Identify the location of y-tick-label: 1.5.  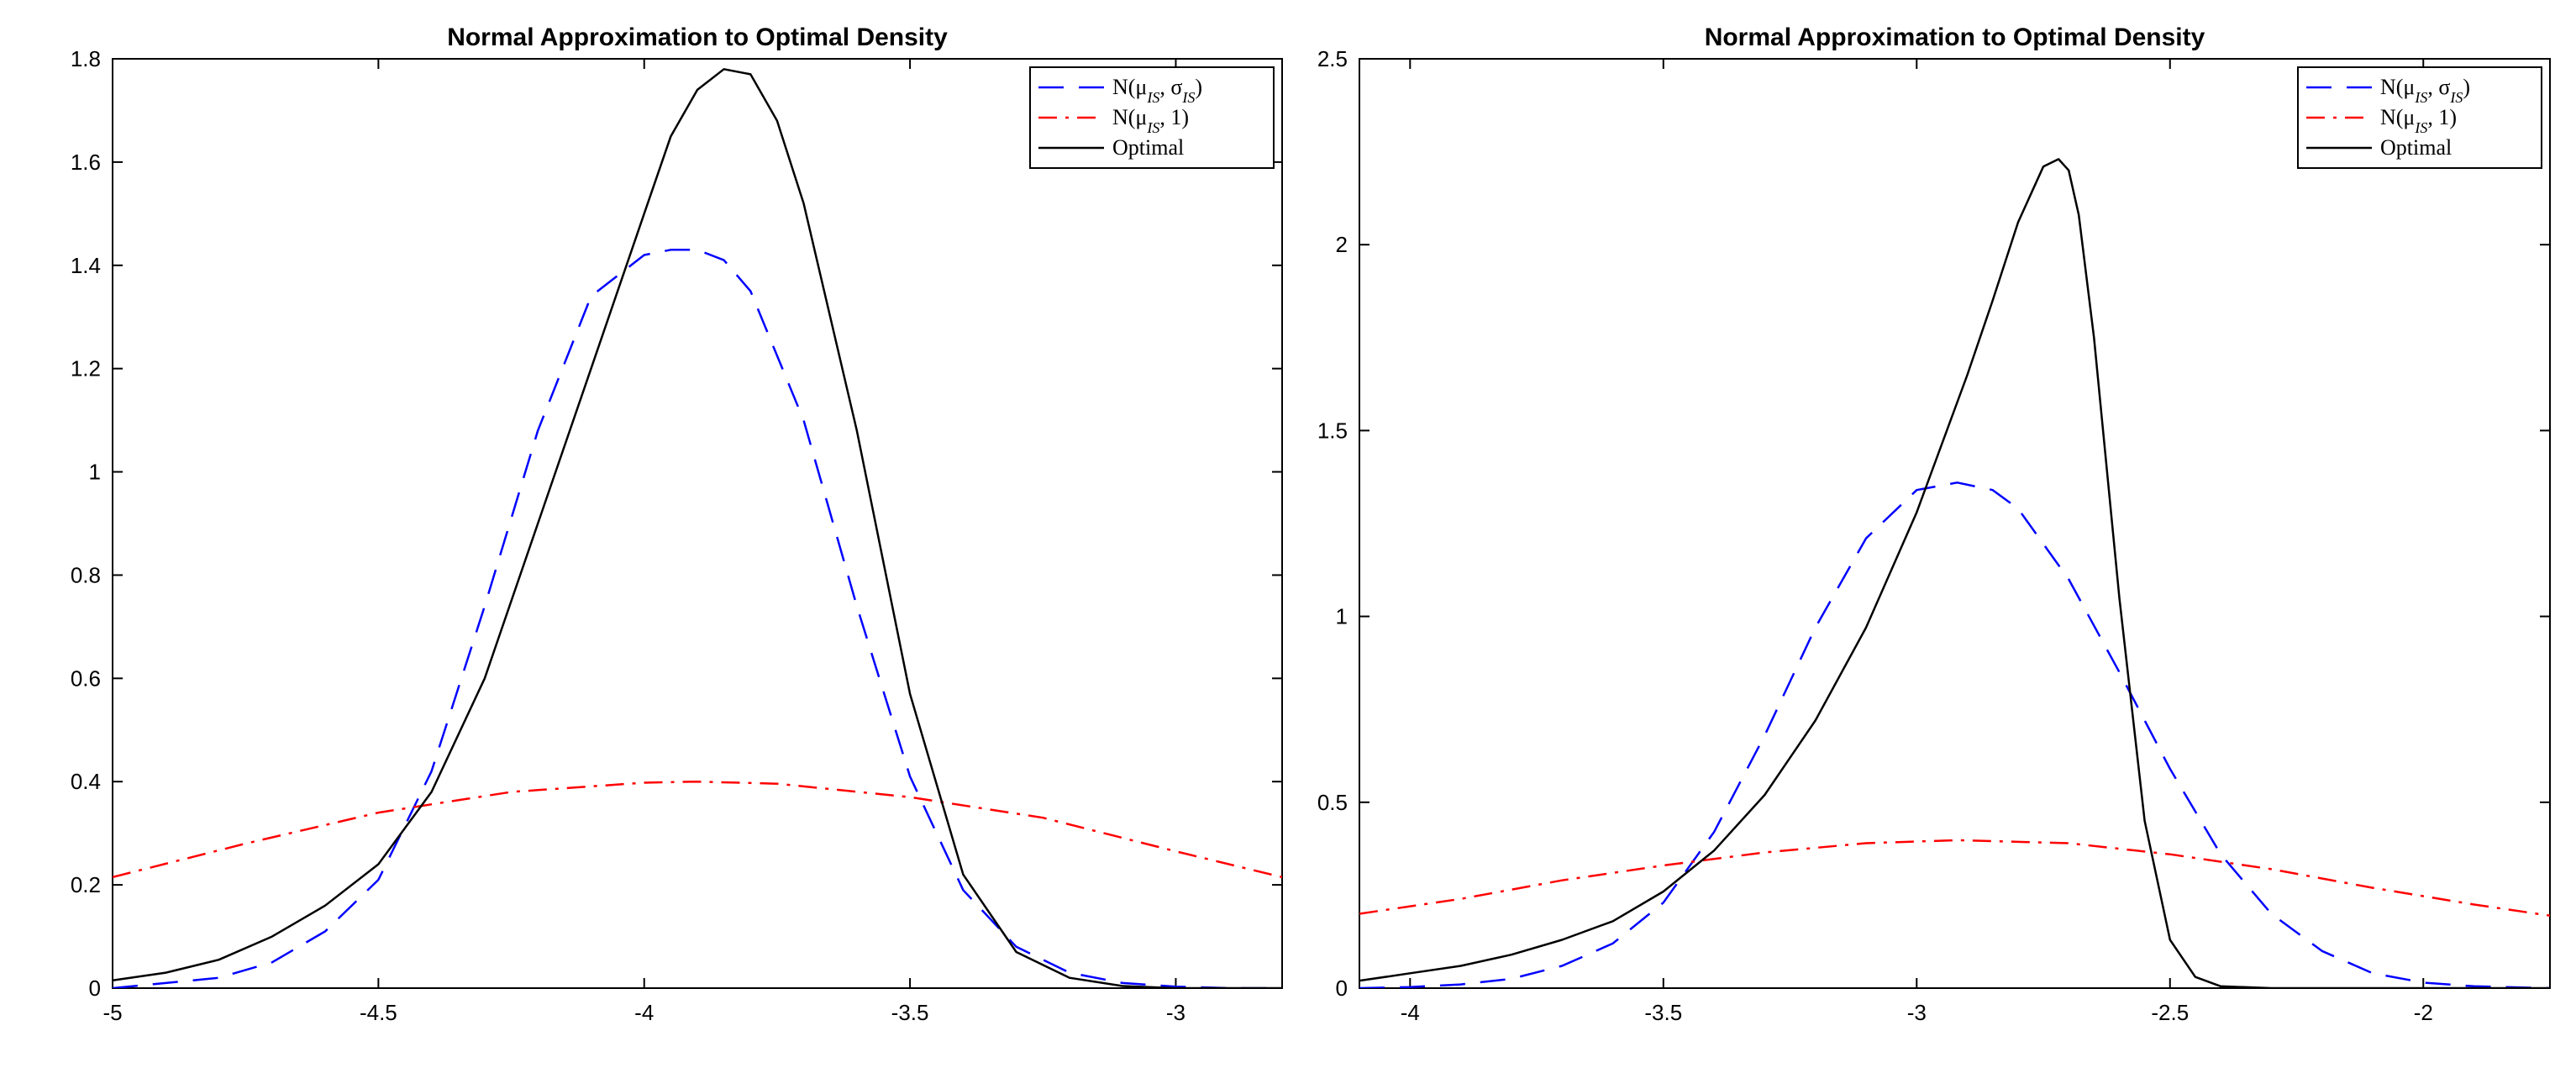
(1332, 430).